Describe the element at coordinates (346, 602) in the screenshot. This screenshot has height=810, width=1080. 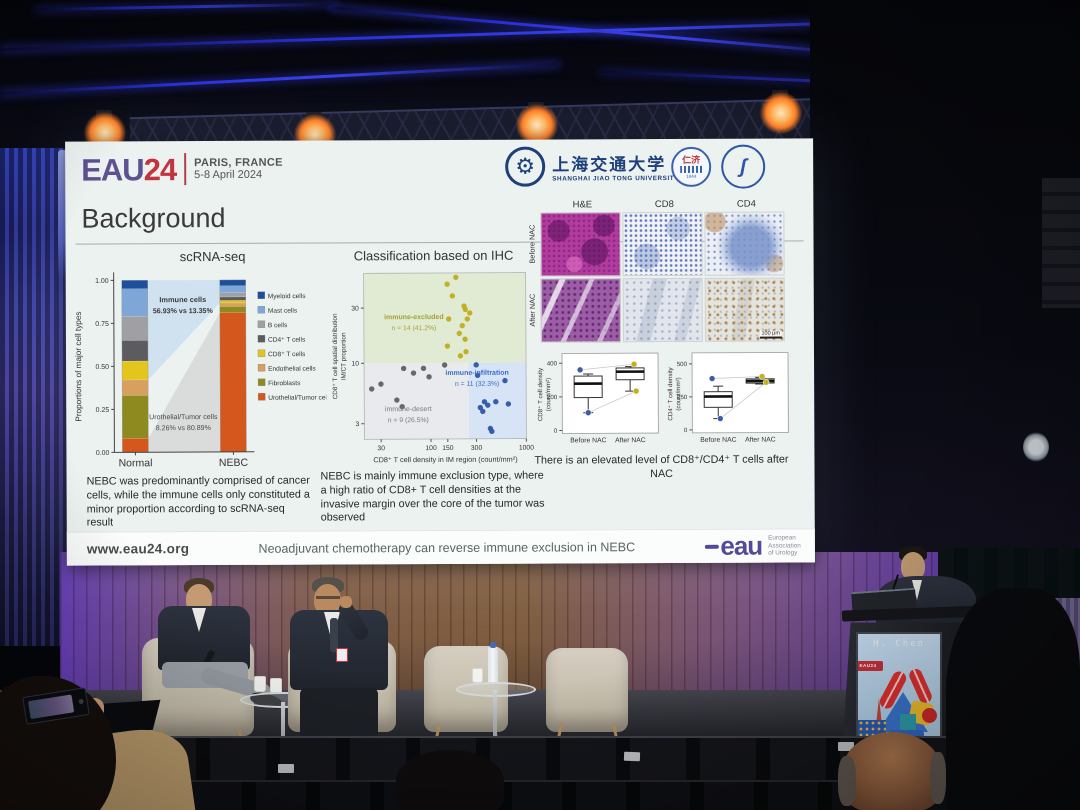
I see `panelist2-hand` at that location.